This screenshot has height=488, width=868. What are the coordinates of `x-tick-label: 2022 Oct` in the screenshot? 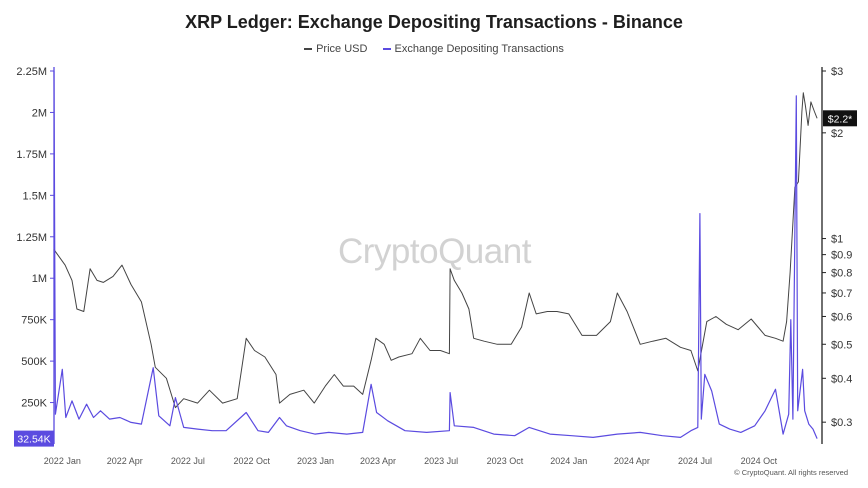 It's located at (251, 461).